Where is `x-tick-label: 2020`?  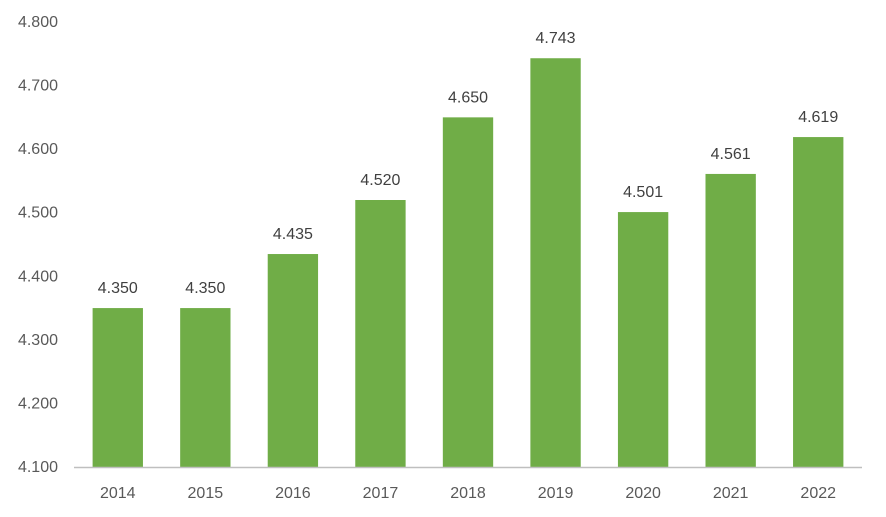 x-tick-label: 2020 is located at coordinates (643, 493).